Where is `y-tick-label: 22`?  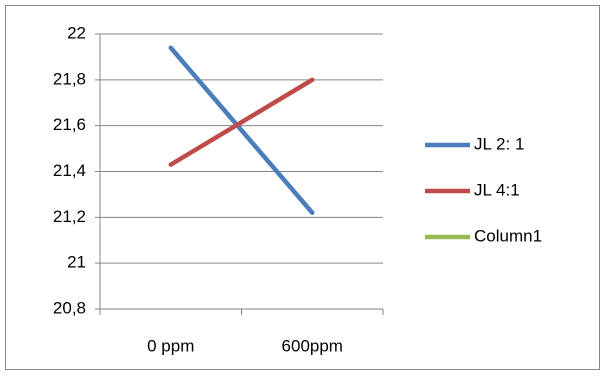
y-tick-label: 22 is located at coordinates (76, 32).